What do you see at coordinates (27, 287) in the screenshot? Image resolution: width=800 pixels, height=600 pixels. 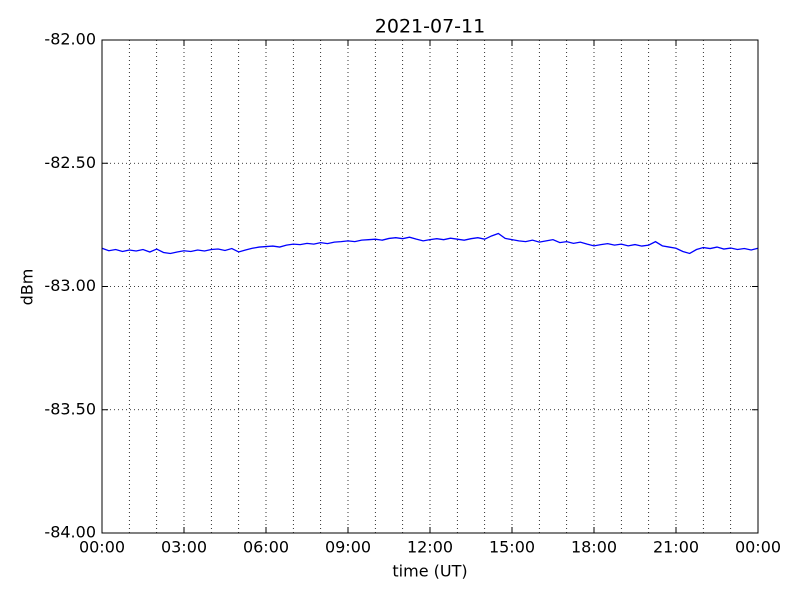 I see `y-axis-label: dBm` at bounding box center [27, 287].